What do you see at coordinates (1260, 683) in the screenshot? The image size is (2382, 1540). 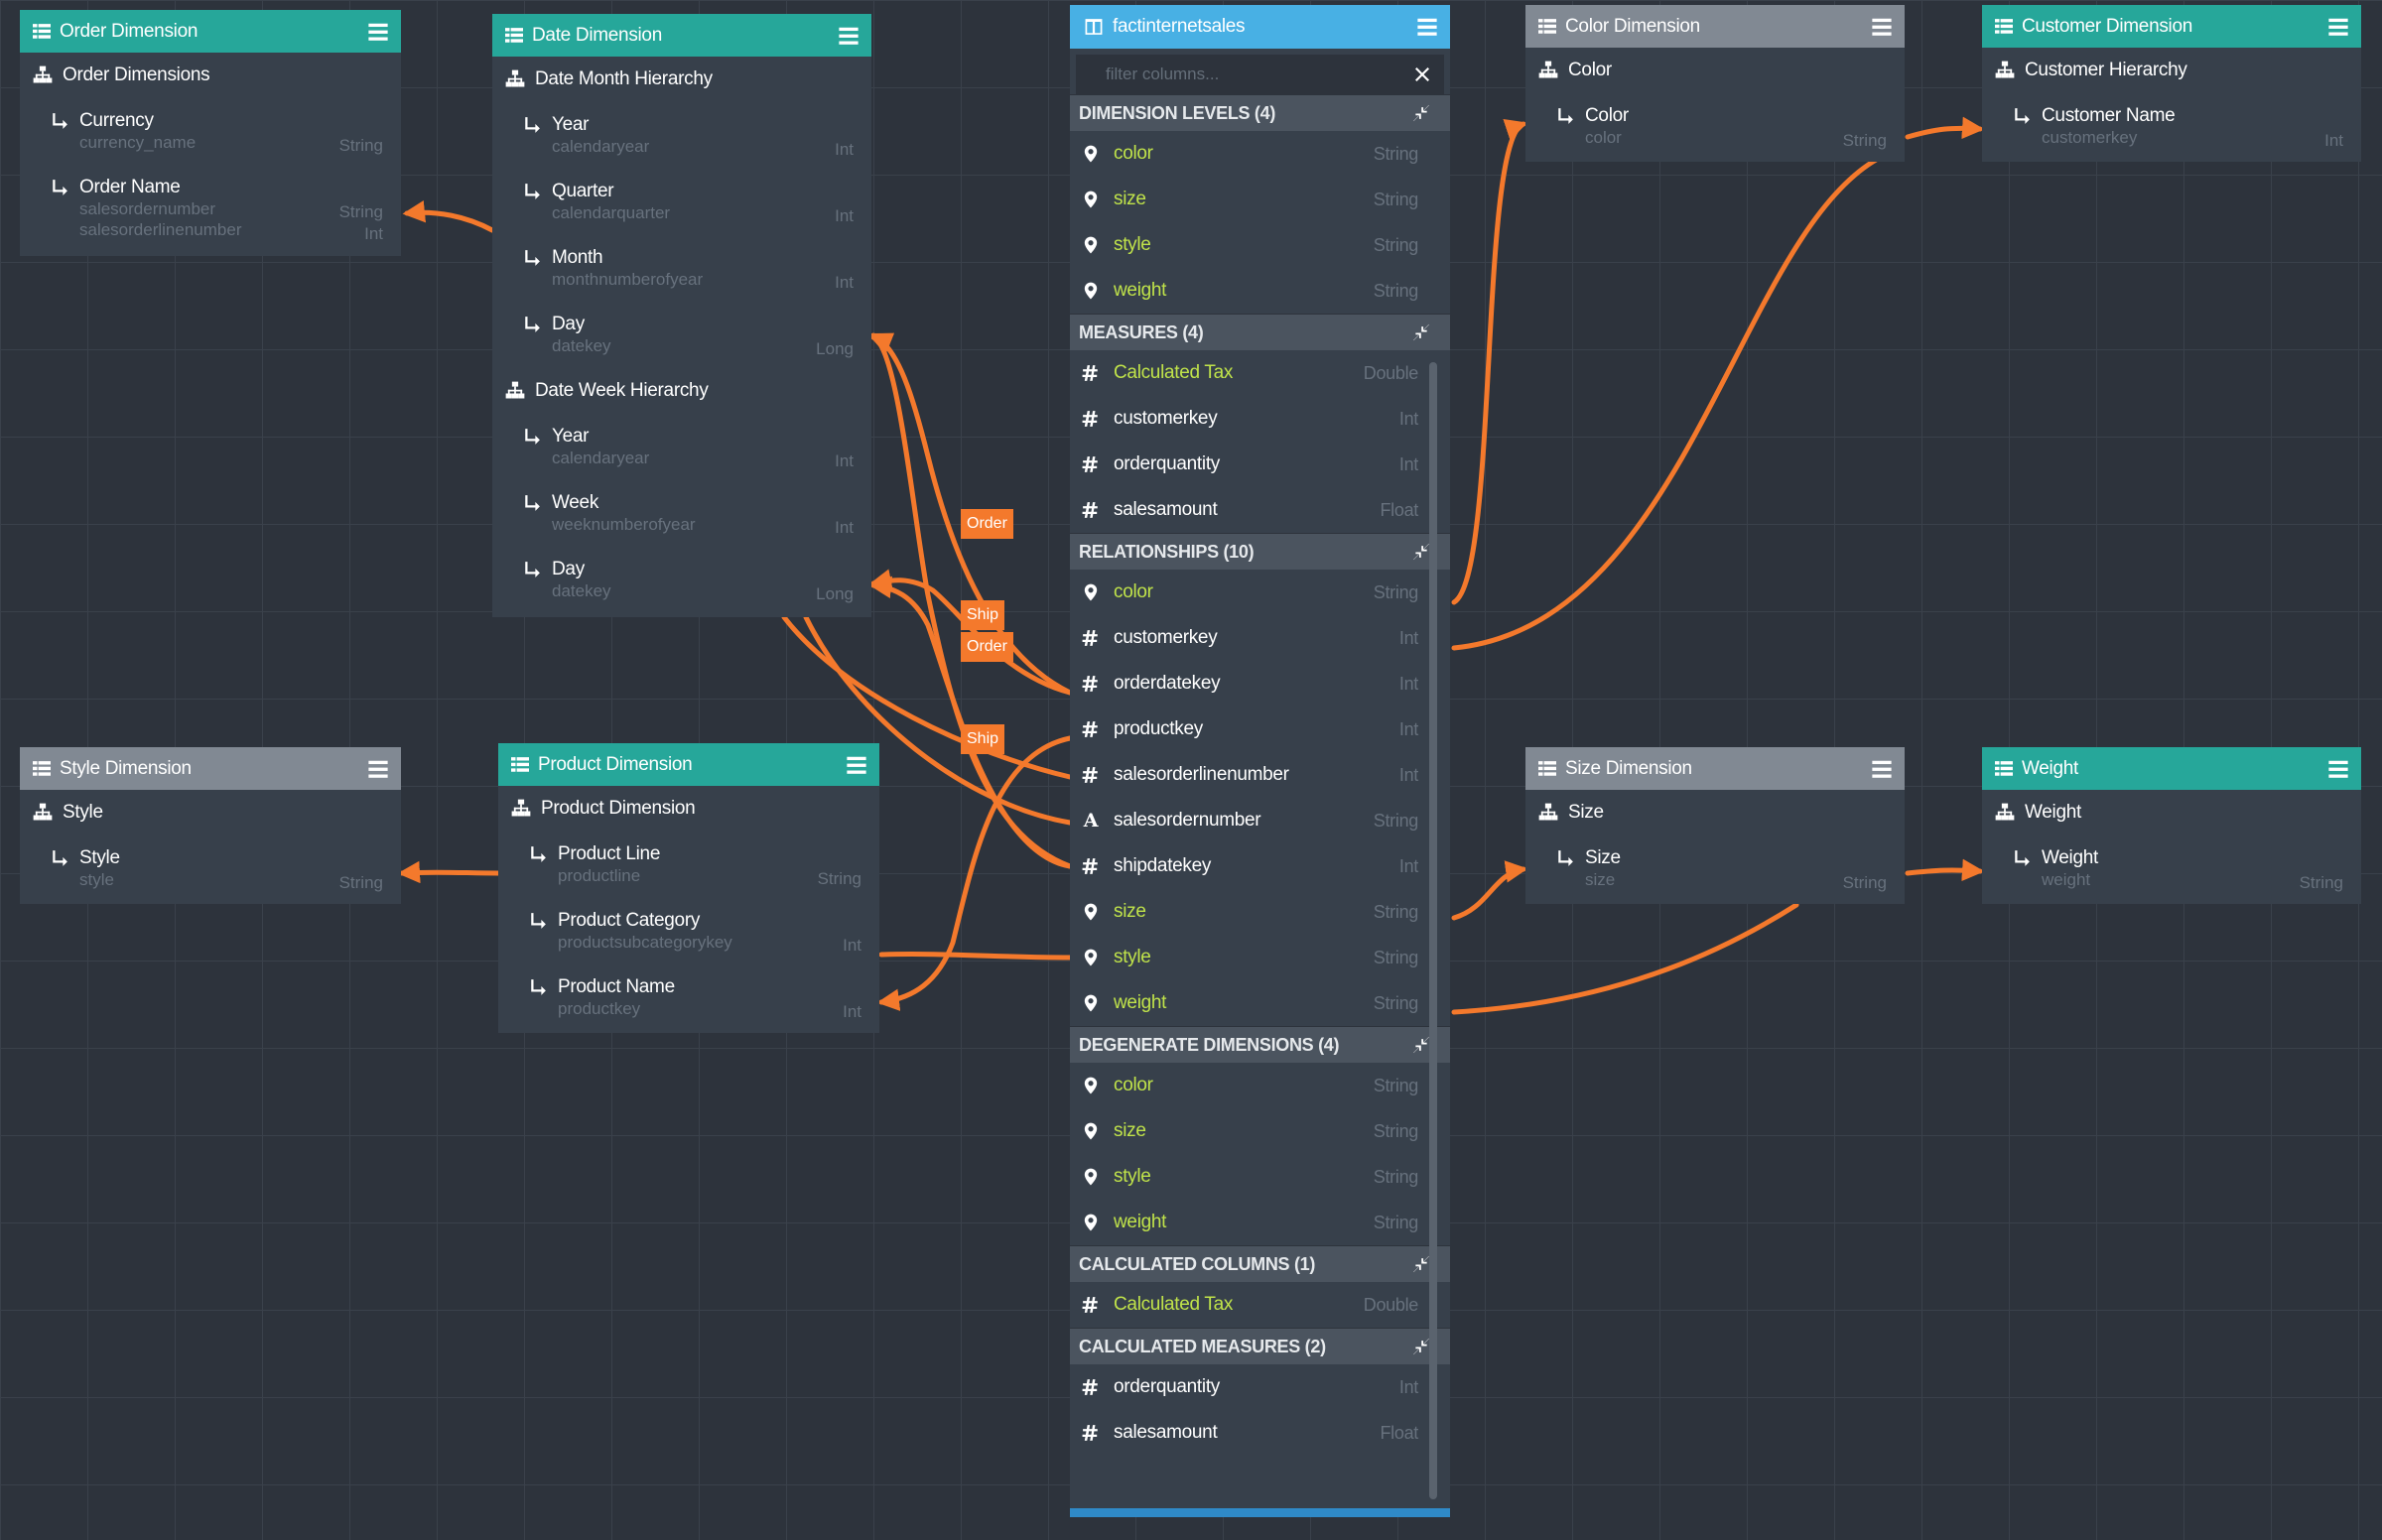 I see `field-row: orderdatekey Int` at bounding box center [1260, 683].